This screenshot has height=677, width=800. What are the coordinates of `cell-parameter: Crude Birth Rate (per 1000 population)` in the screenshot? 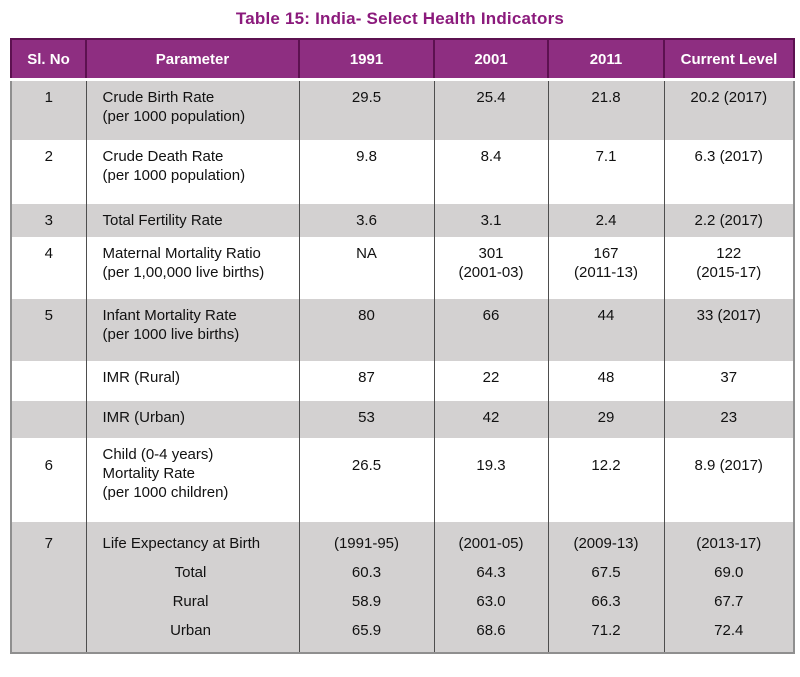 It's located at (192, 109).